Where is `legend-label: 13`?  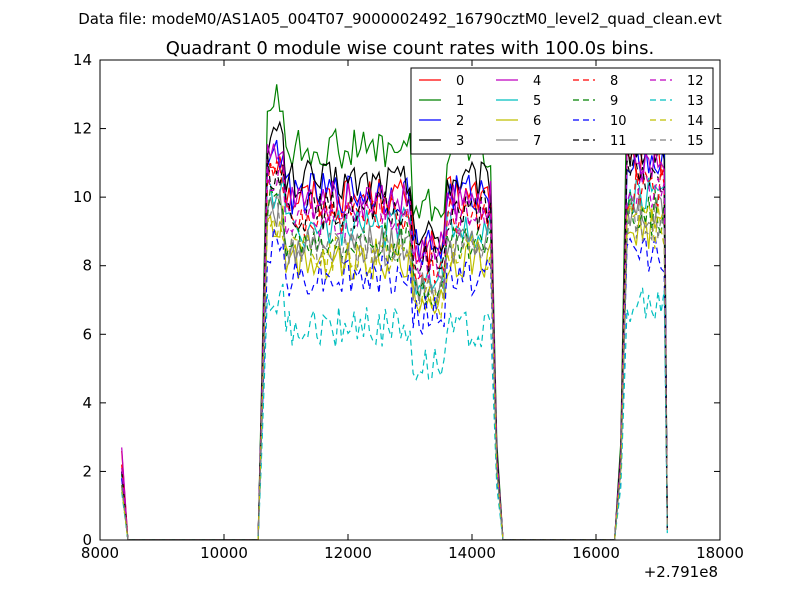
legend-label: 13 is located at coordinates (695, 101).